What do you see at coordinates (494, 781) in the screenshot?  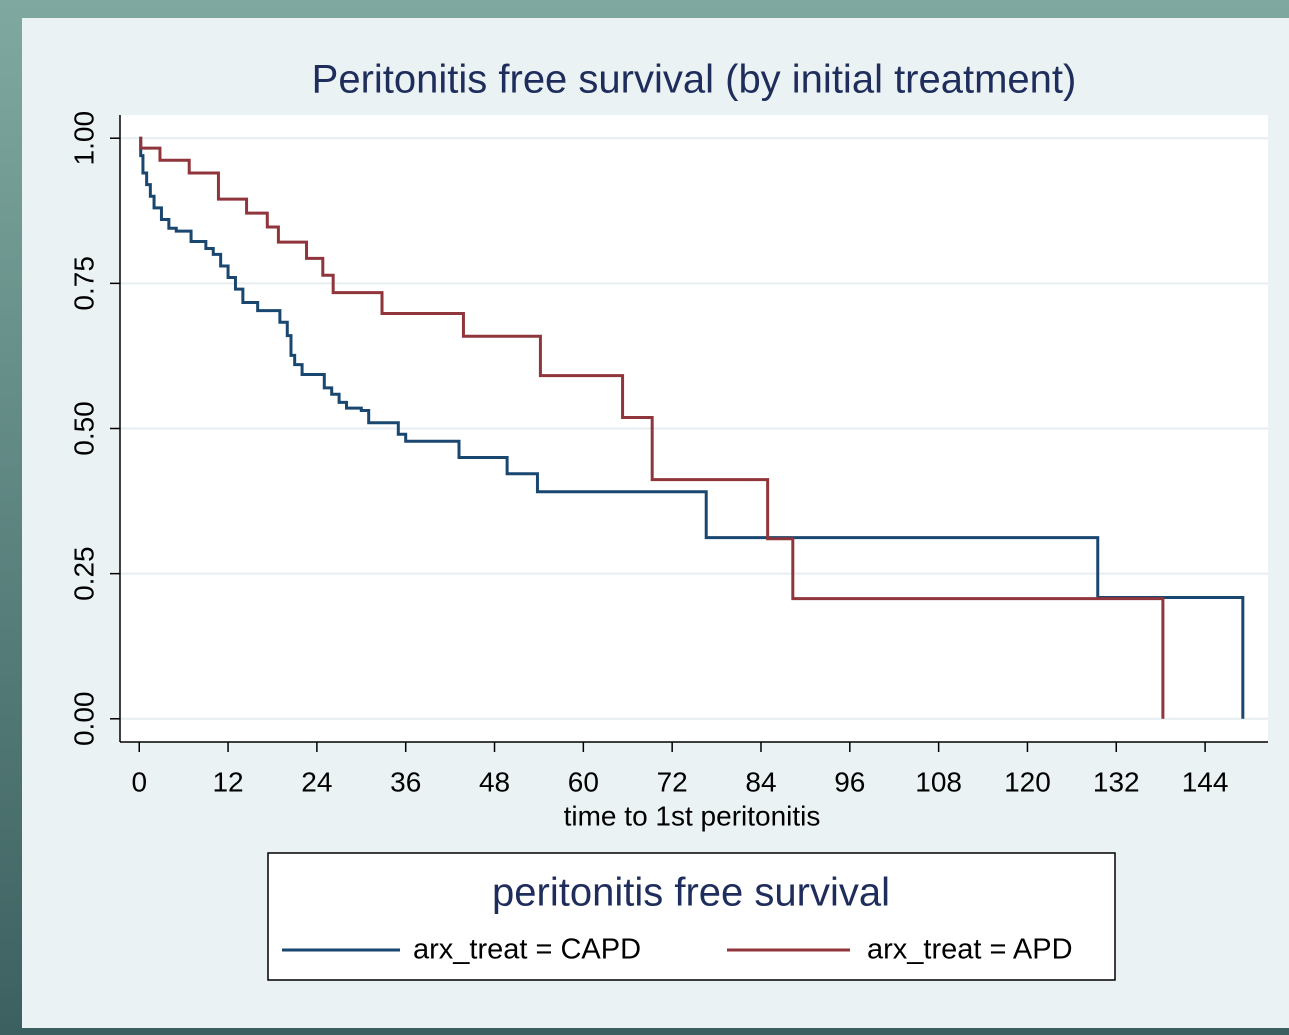 I see `x-tick-label: 48` at bounding box center [494, 781].